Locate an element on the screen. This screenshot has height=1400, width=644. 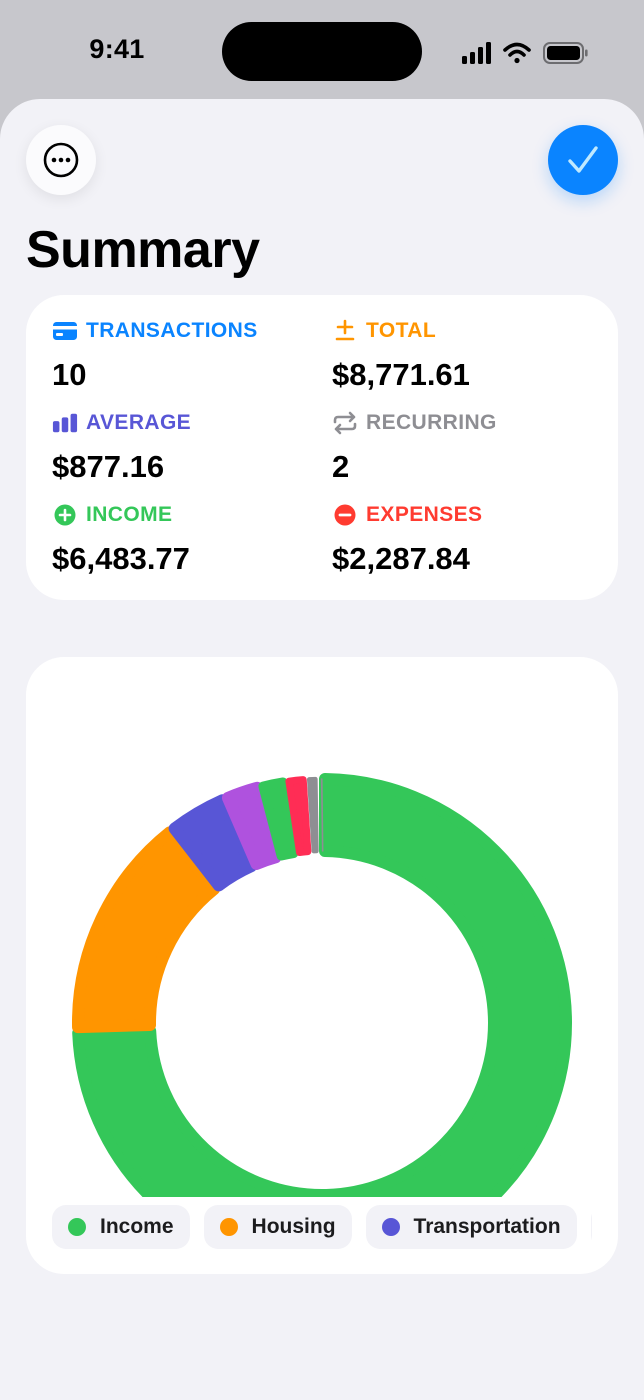
stat-value-income: $6,483.77 is located at coordinates (121, 558).